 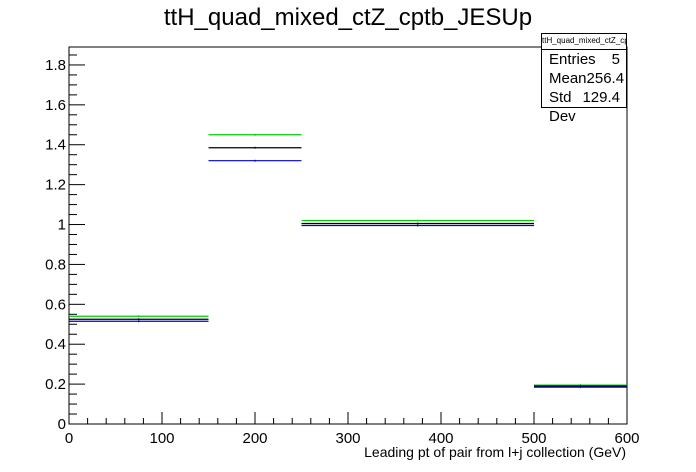 I want to click on x-tick-label: 400, so click(x=440, y=438).